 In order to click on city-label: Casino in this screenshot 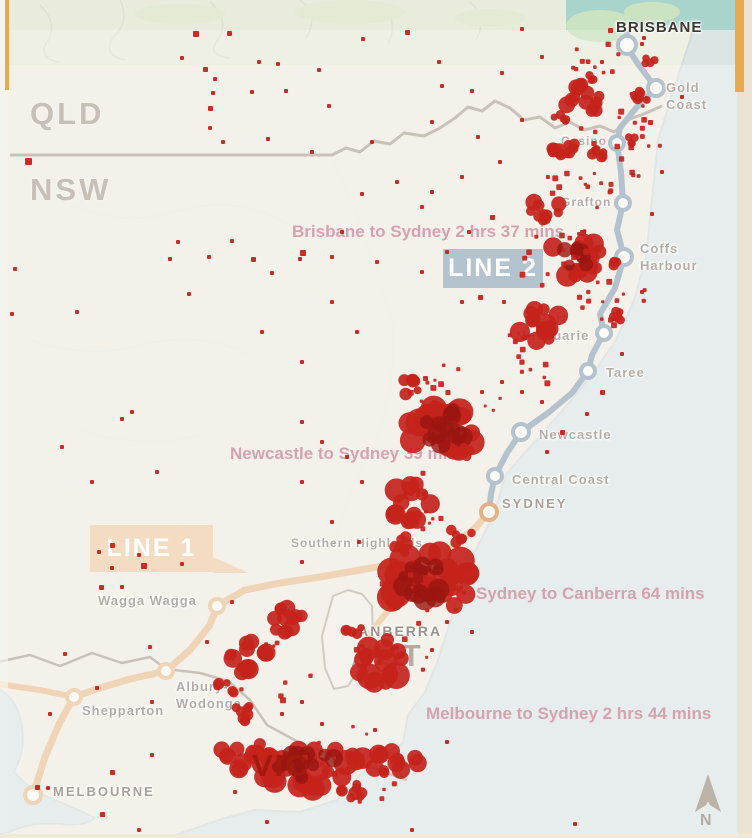, I will do `click(584, 141)`.